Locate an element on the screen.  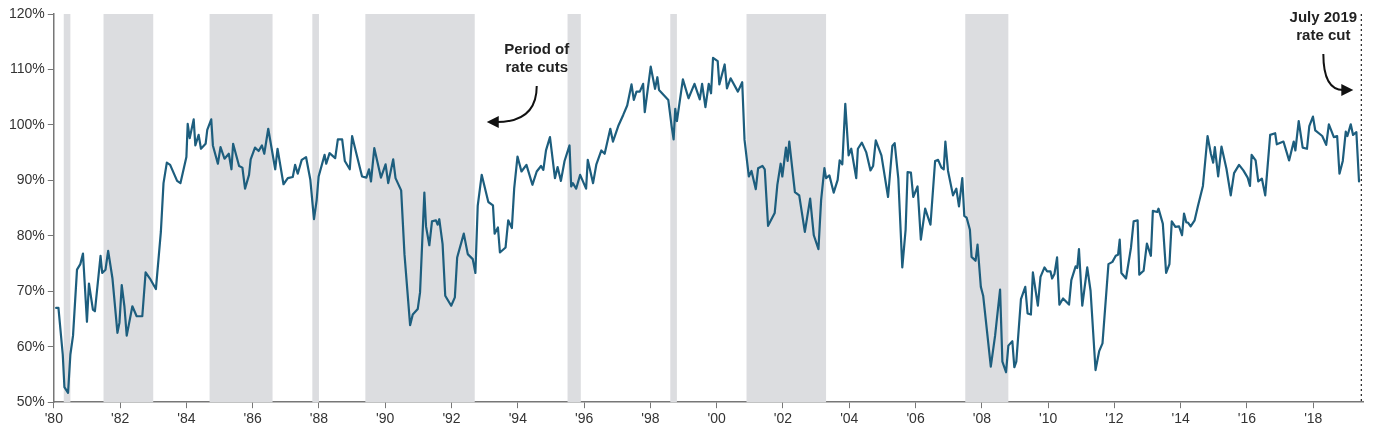
y-tick-label: 110% is located at coordinates (27, 68).